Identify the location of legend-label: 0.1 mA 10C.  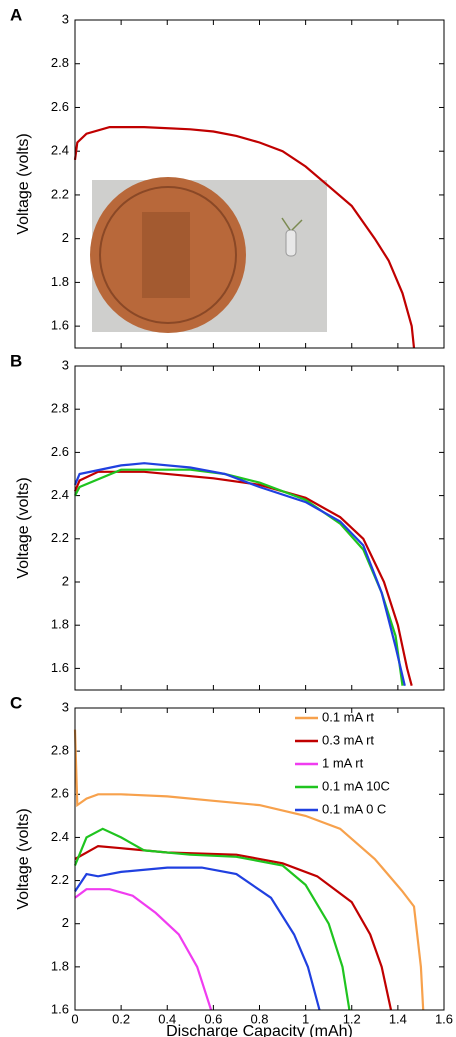
(356, 785).